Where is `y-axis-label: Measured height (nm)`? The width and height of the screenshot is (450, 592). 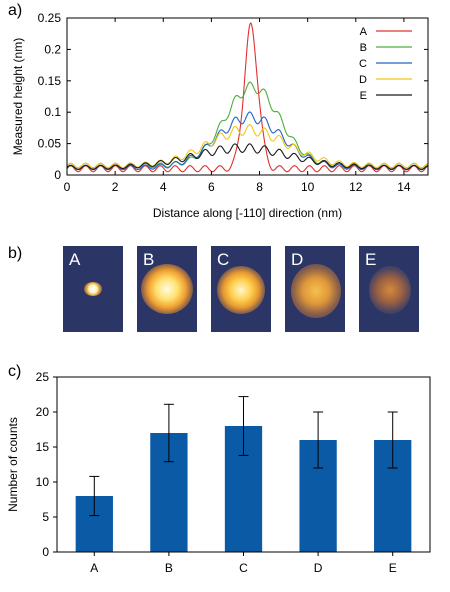 y-axis-label: Measured height (nm) is located at coordinates (18, 96).